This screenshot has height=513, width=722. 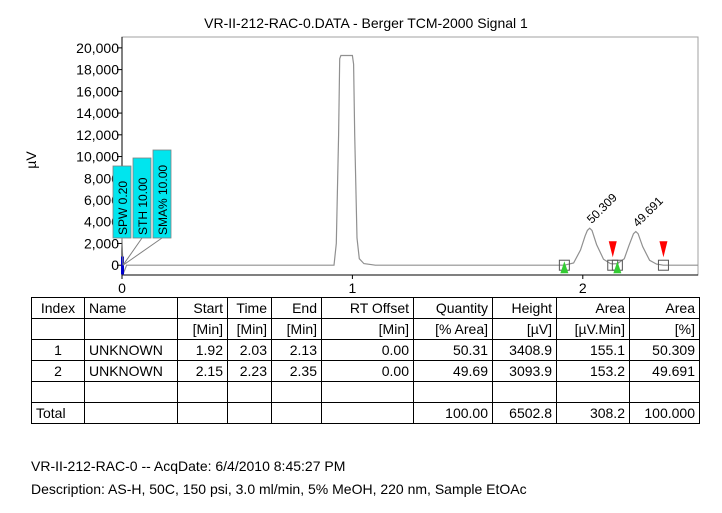 I want to click on col-height-header: Height, so click(x=524, y=308).